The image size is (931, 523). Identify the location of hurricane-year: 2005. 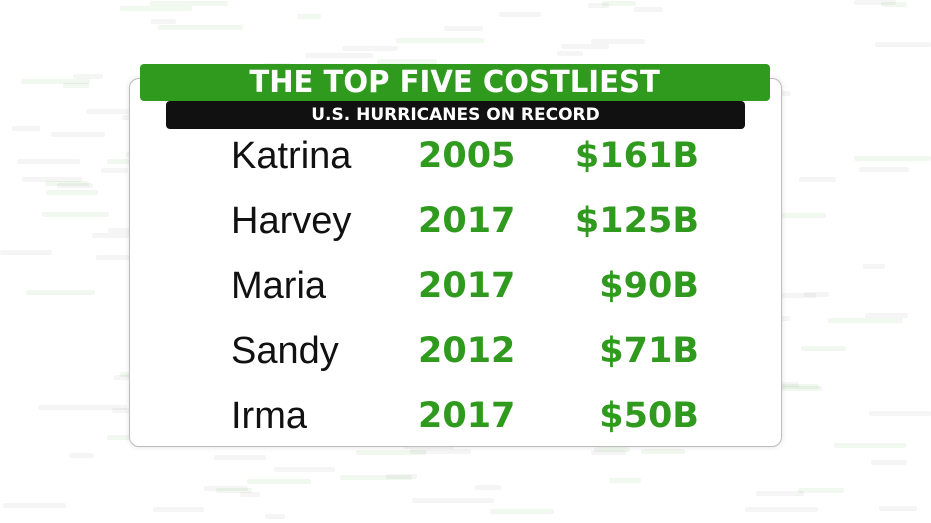
(467, 156).